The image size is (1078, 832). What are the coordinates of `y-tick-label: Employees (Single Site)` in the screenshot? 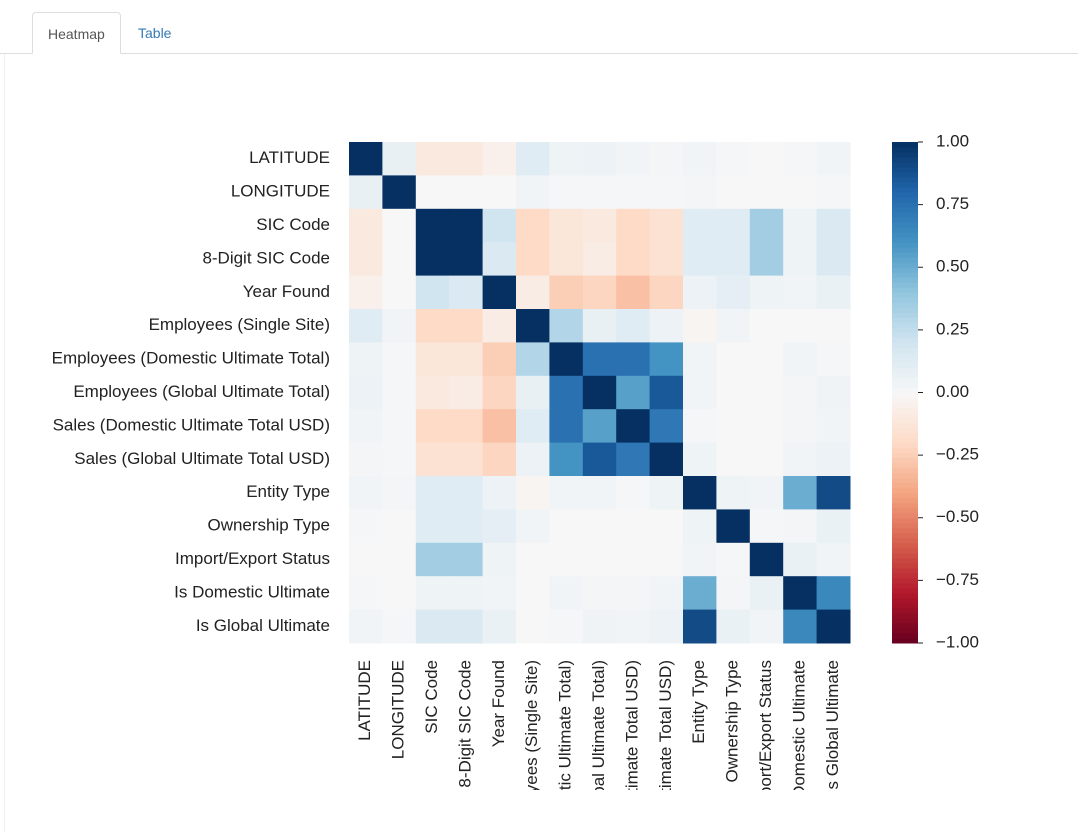 It's located at (239, 324).